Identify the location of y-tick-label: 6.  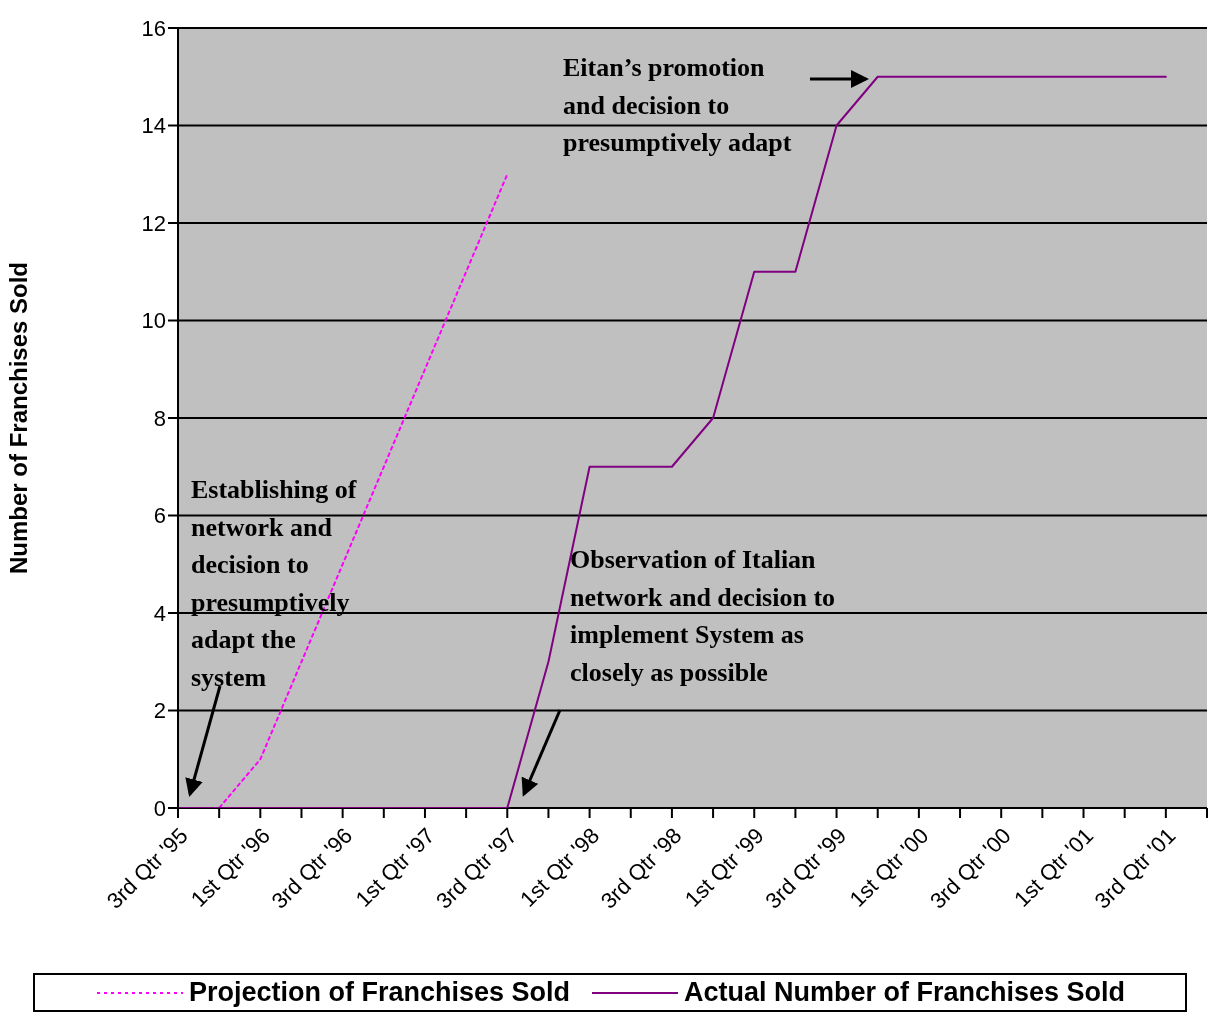
(159, 516).